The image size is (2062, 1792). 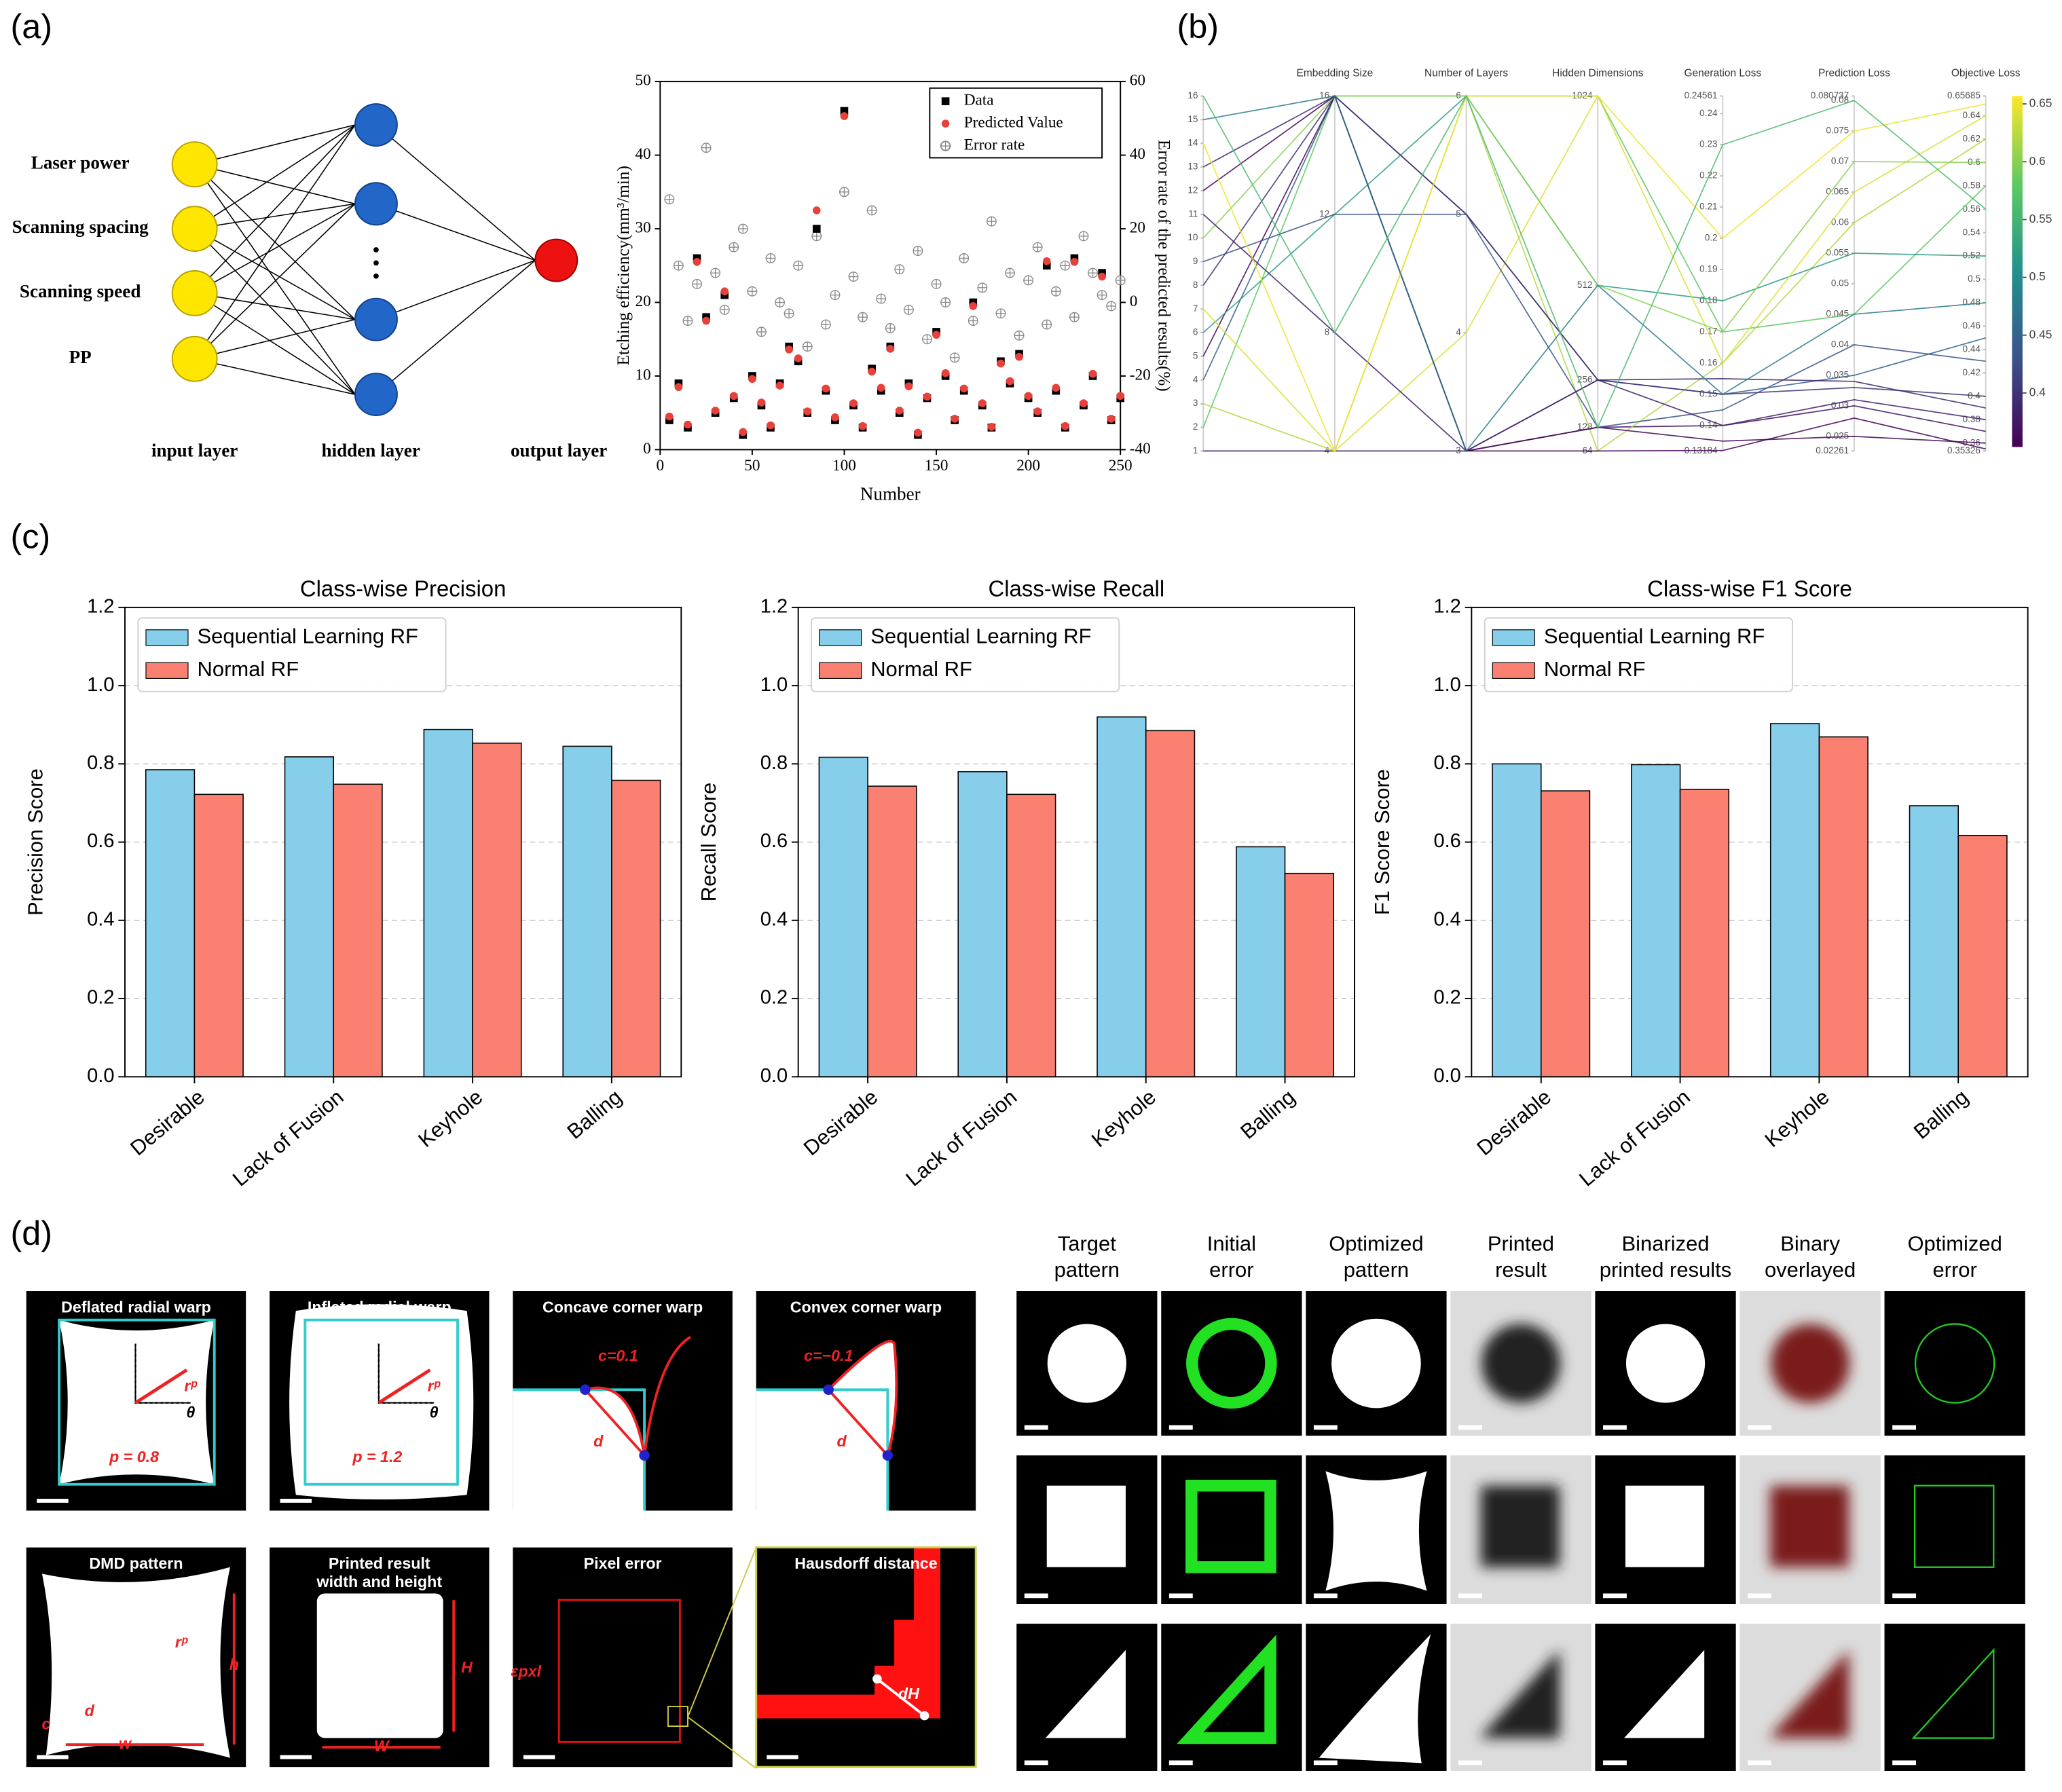 I want to click on x-axis-label: Number, so click(x=890, y=494).